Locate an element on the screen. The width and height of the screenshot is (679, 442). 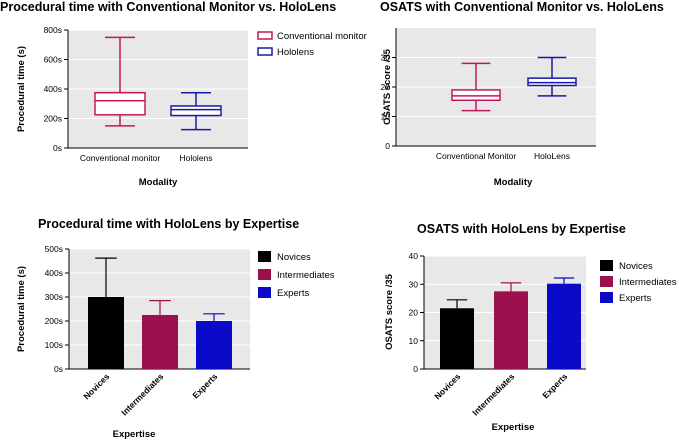
c3-tick-label: 300s is located at coordinates (54, 297).